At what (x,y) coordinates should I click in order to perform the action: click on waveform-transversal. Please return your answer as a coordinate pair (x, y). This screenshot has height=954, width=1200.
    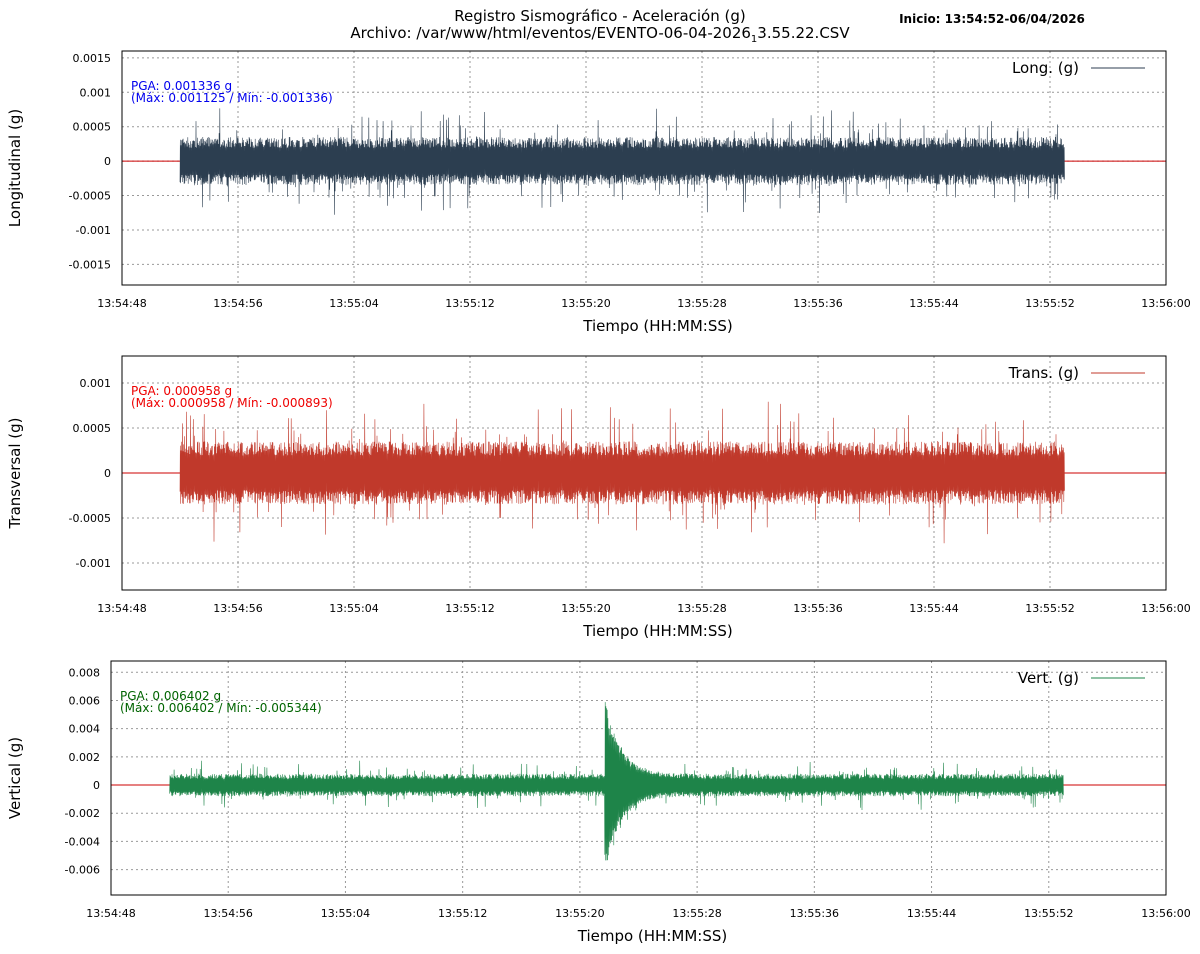
    Looking at the image, I should click on (622, 472).